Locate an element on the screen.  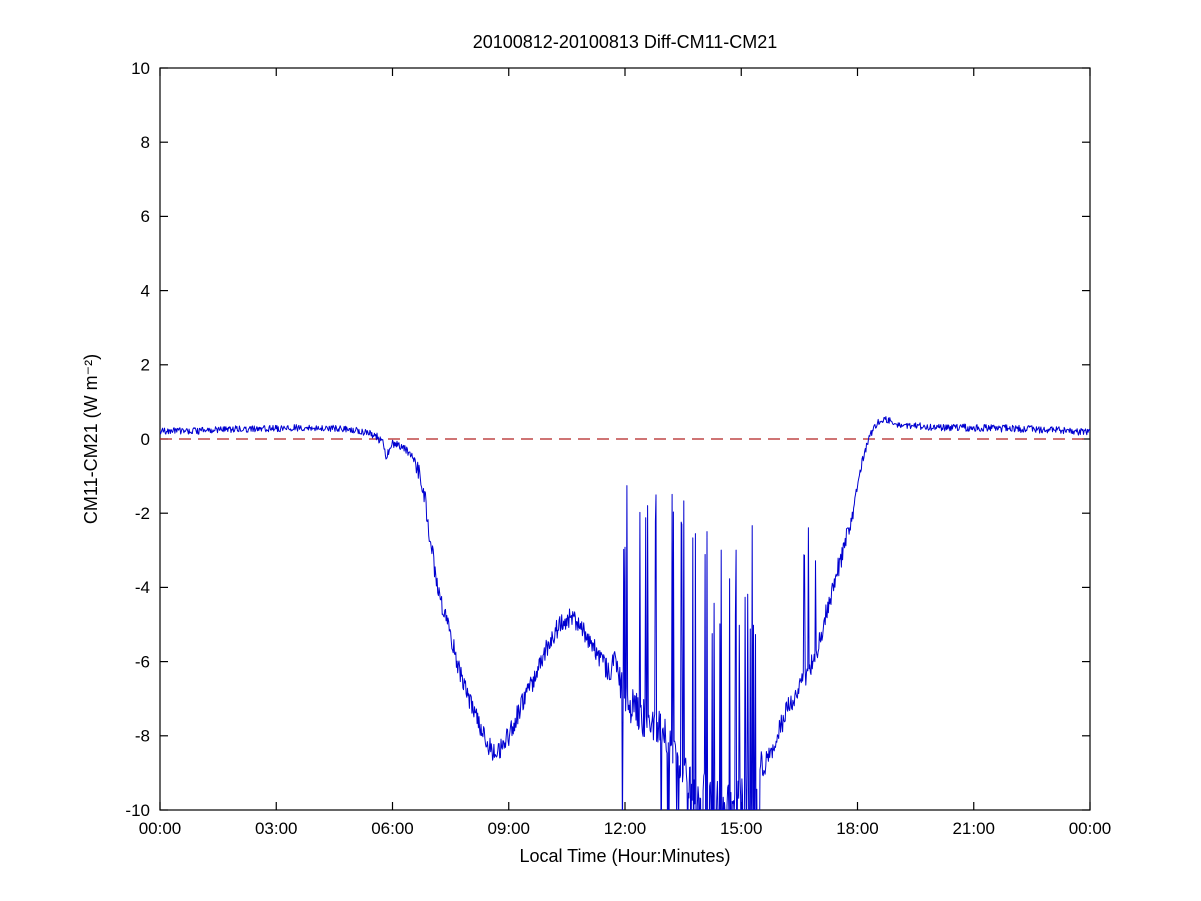
x-tick-label: 21:00 is located at coordinates (973, 828).